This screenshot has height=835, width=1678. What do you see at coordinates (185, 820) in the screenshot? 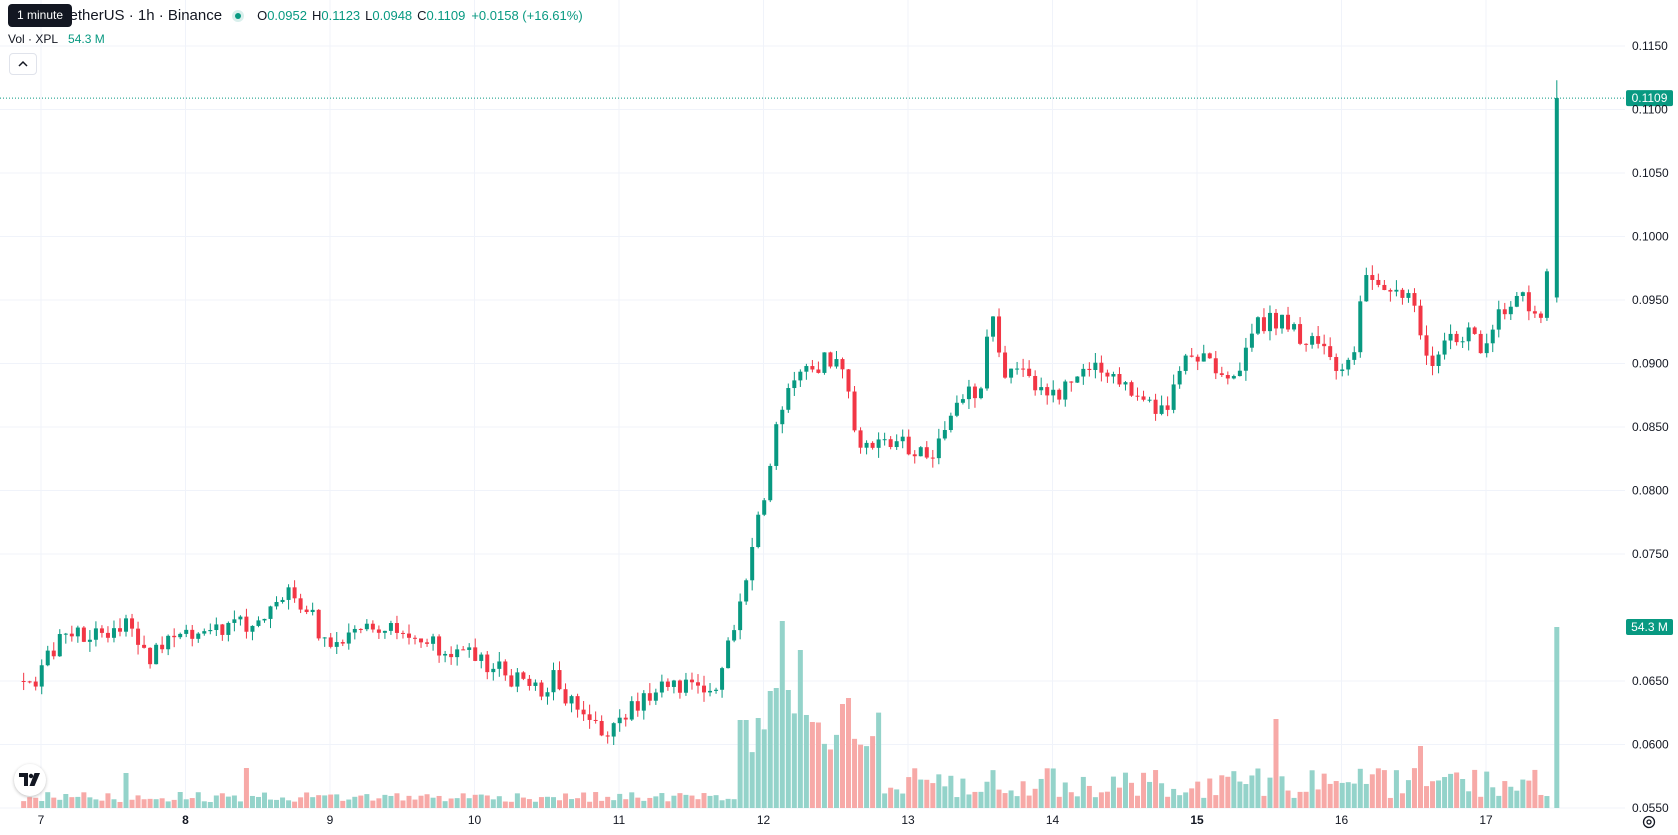
I see `date-tick-label: 8` at bounding box center [185, 820].